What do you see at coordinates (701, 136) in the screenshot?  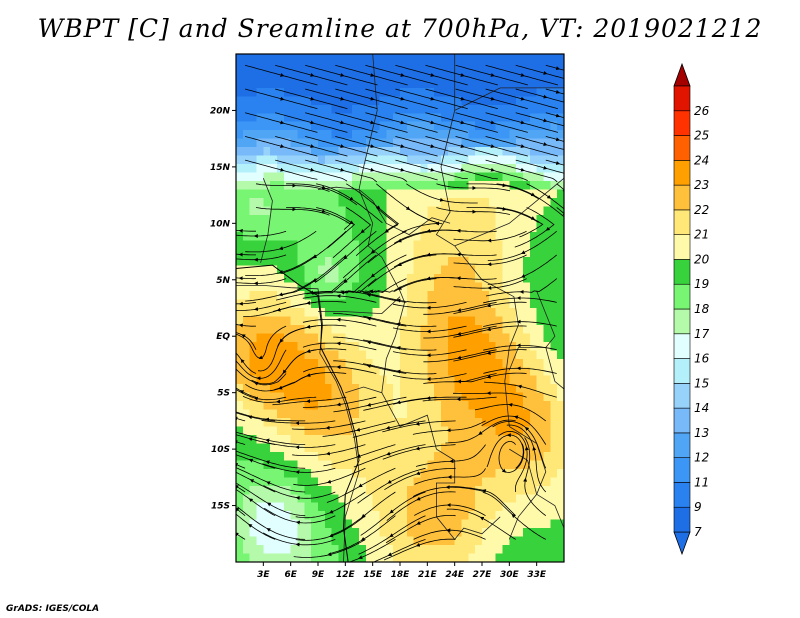 I see `colorbar-label: 25` at bounding box center [701, 136].